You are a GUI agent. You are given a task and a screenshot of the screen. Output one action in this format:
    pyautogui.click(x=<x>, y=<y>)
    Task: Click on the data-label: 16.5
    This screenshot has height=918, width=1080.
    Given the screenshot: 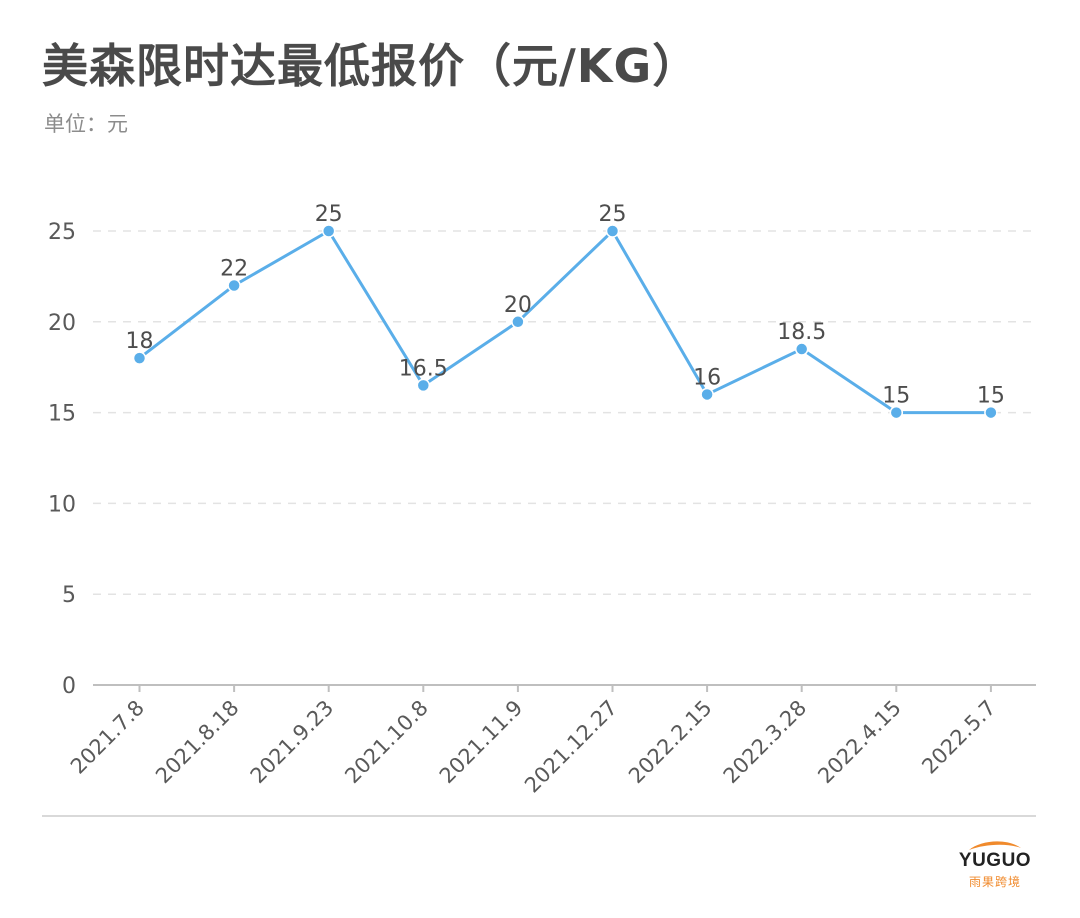 What is the action you would take?
    pyautogui.click(x=423, y=368)
    